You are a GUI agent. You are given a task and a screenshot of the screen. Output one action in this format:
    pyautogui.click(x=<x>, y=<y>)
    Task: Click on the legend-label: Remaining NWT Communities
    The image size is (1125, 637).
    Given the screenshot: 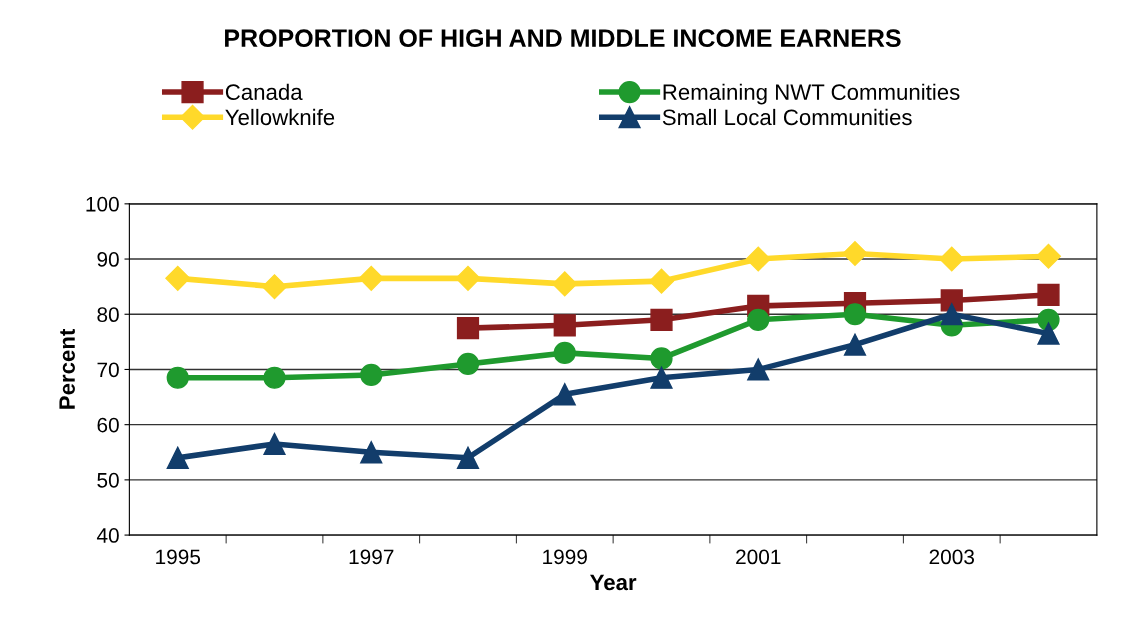 What is the action you would take?
    pyautogui.click(x=811, y=94)
    